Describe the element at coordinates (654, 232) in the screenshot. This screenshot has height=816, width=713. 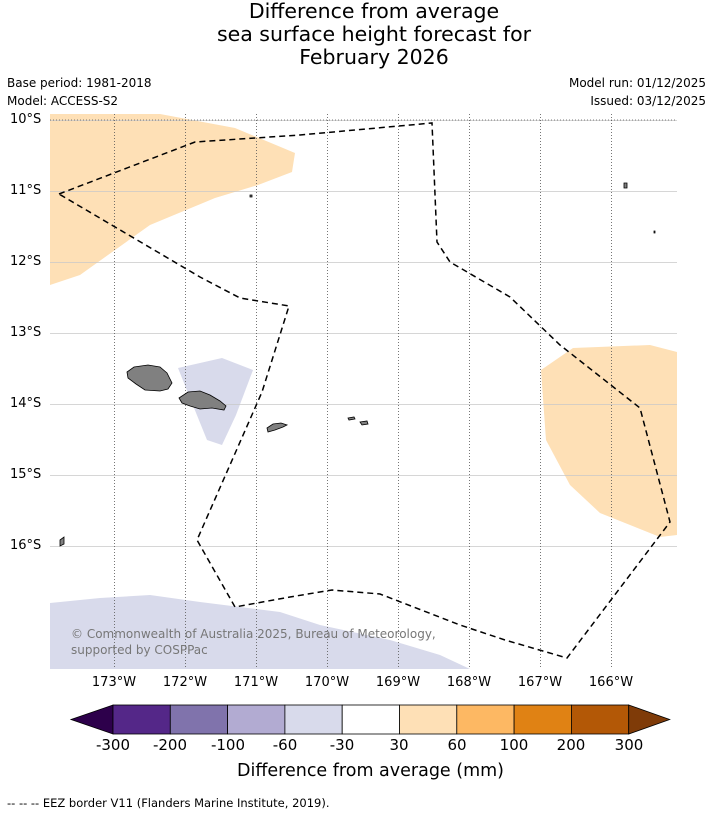
I see `island-rose-atoll` at that location.